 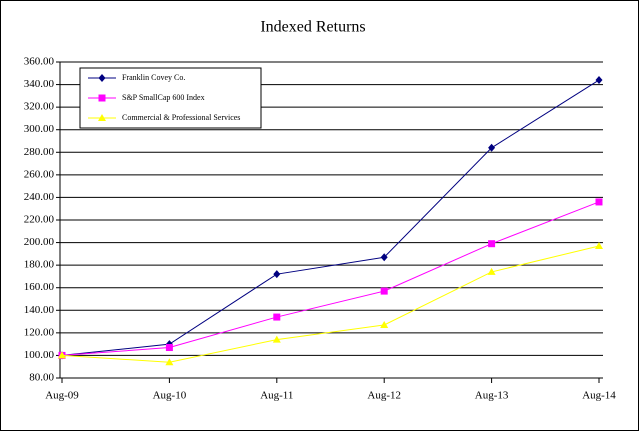 I want to click on x-tick-label: Aug-13, so click(x=492, y=396).